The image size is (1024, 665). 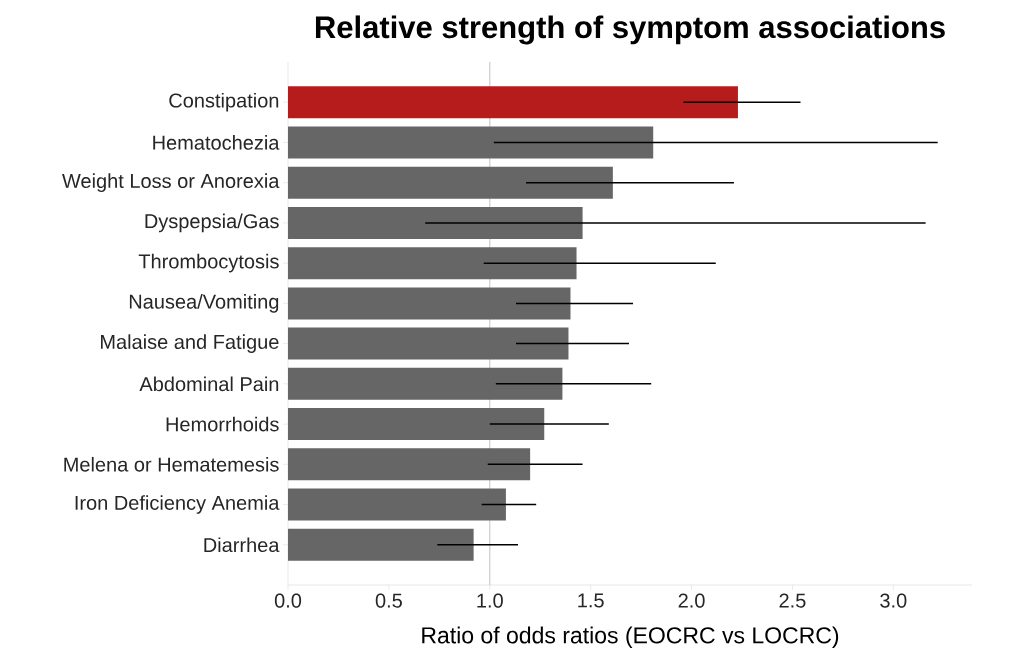 What do you see at coordinates (208, 263) in the screenshot?
I see `y-tick-label: Thrombocytosis` at bounding box center [208, 263].